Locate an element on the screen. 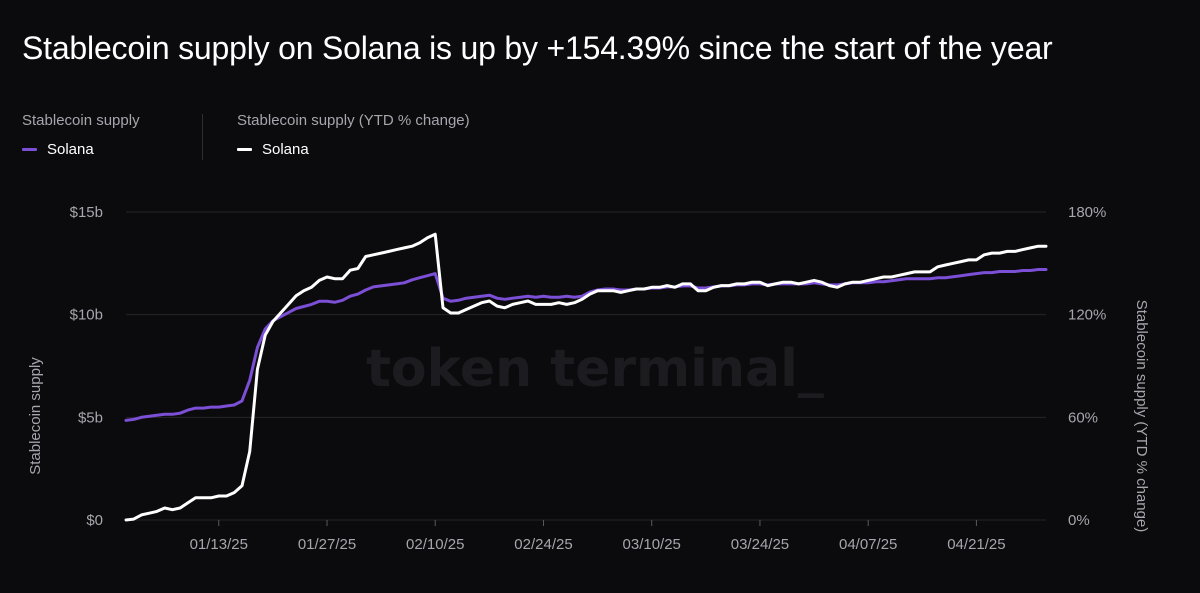 The image size is (1200, 593). legend-group-supply: Stablecoin supply Solana is located at coordinates (81, 135).